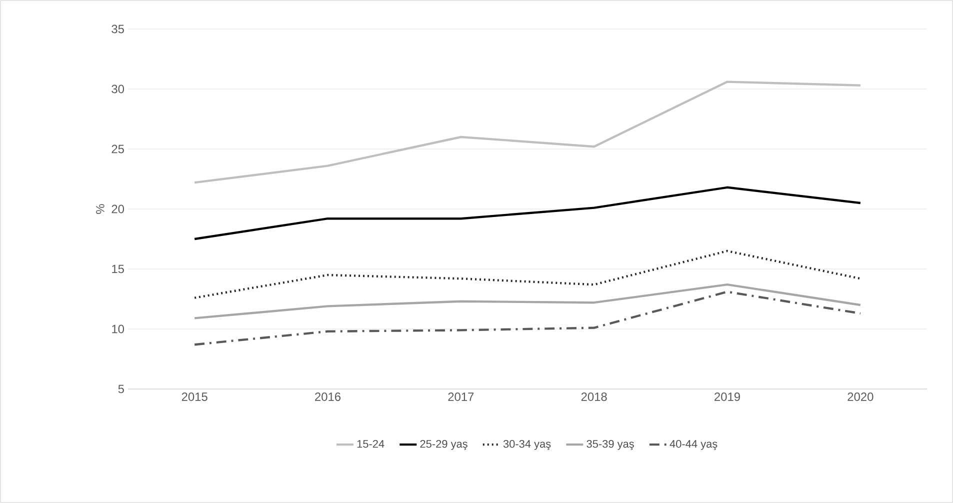 The width and height of the screenshot is (953, 503). What do you see at coordinates (195, 396) in the screenshot?
I see `x-tick-label: 2015` at bounding box center [195, 396].